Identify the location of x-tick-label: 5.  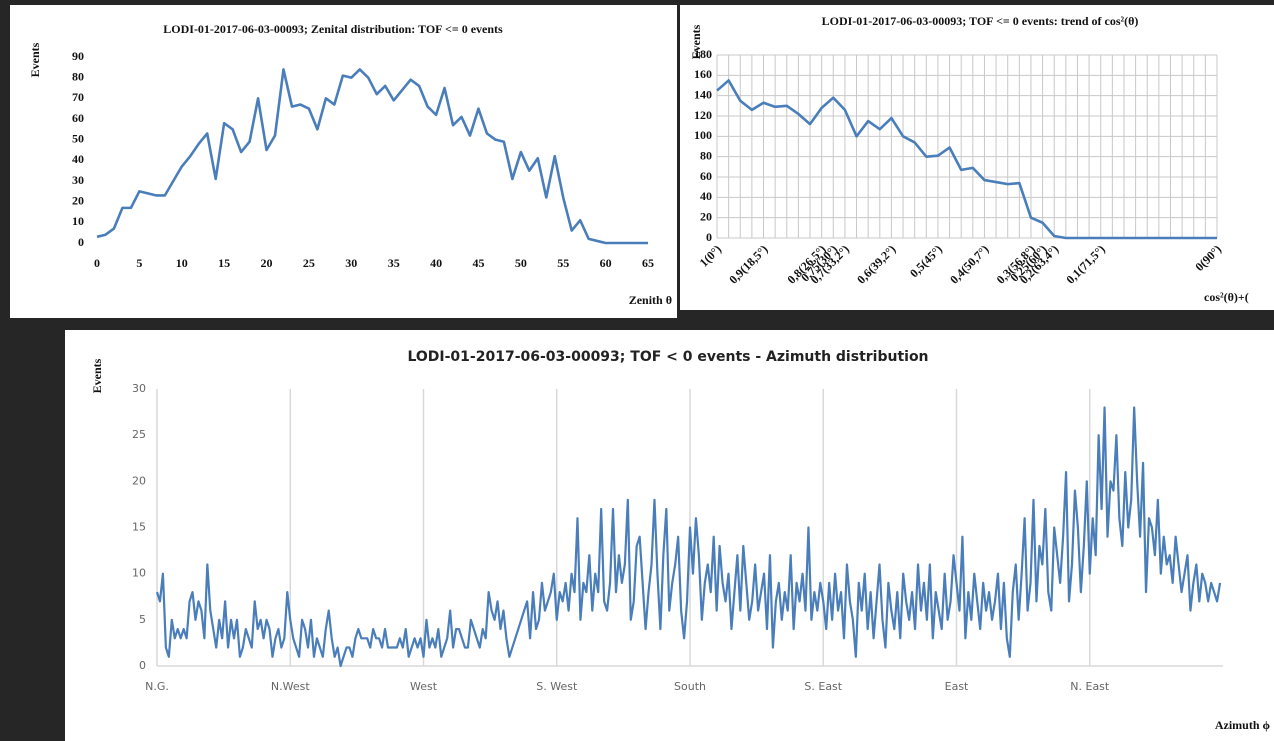
(139, 263).